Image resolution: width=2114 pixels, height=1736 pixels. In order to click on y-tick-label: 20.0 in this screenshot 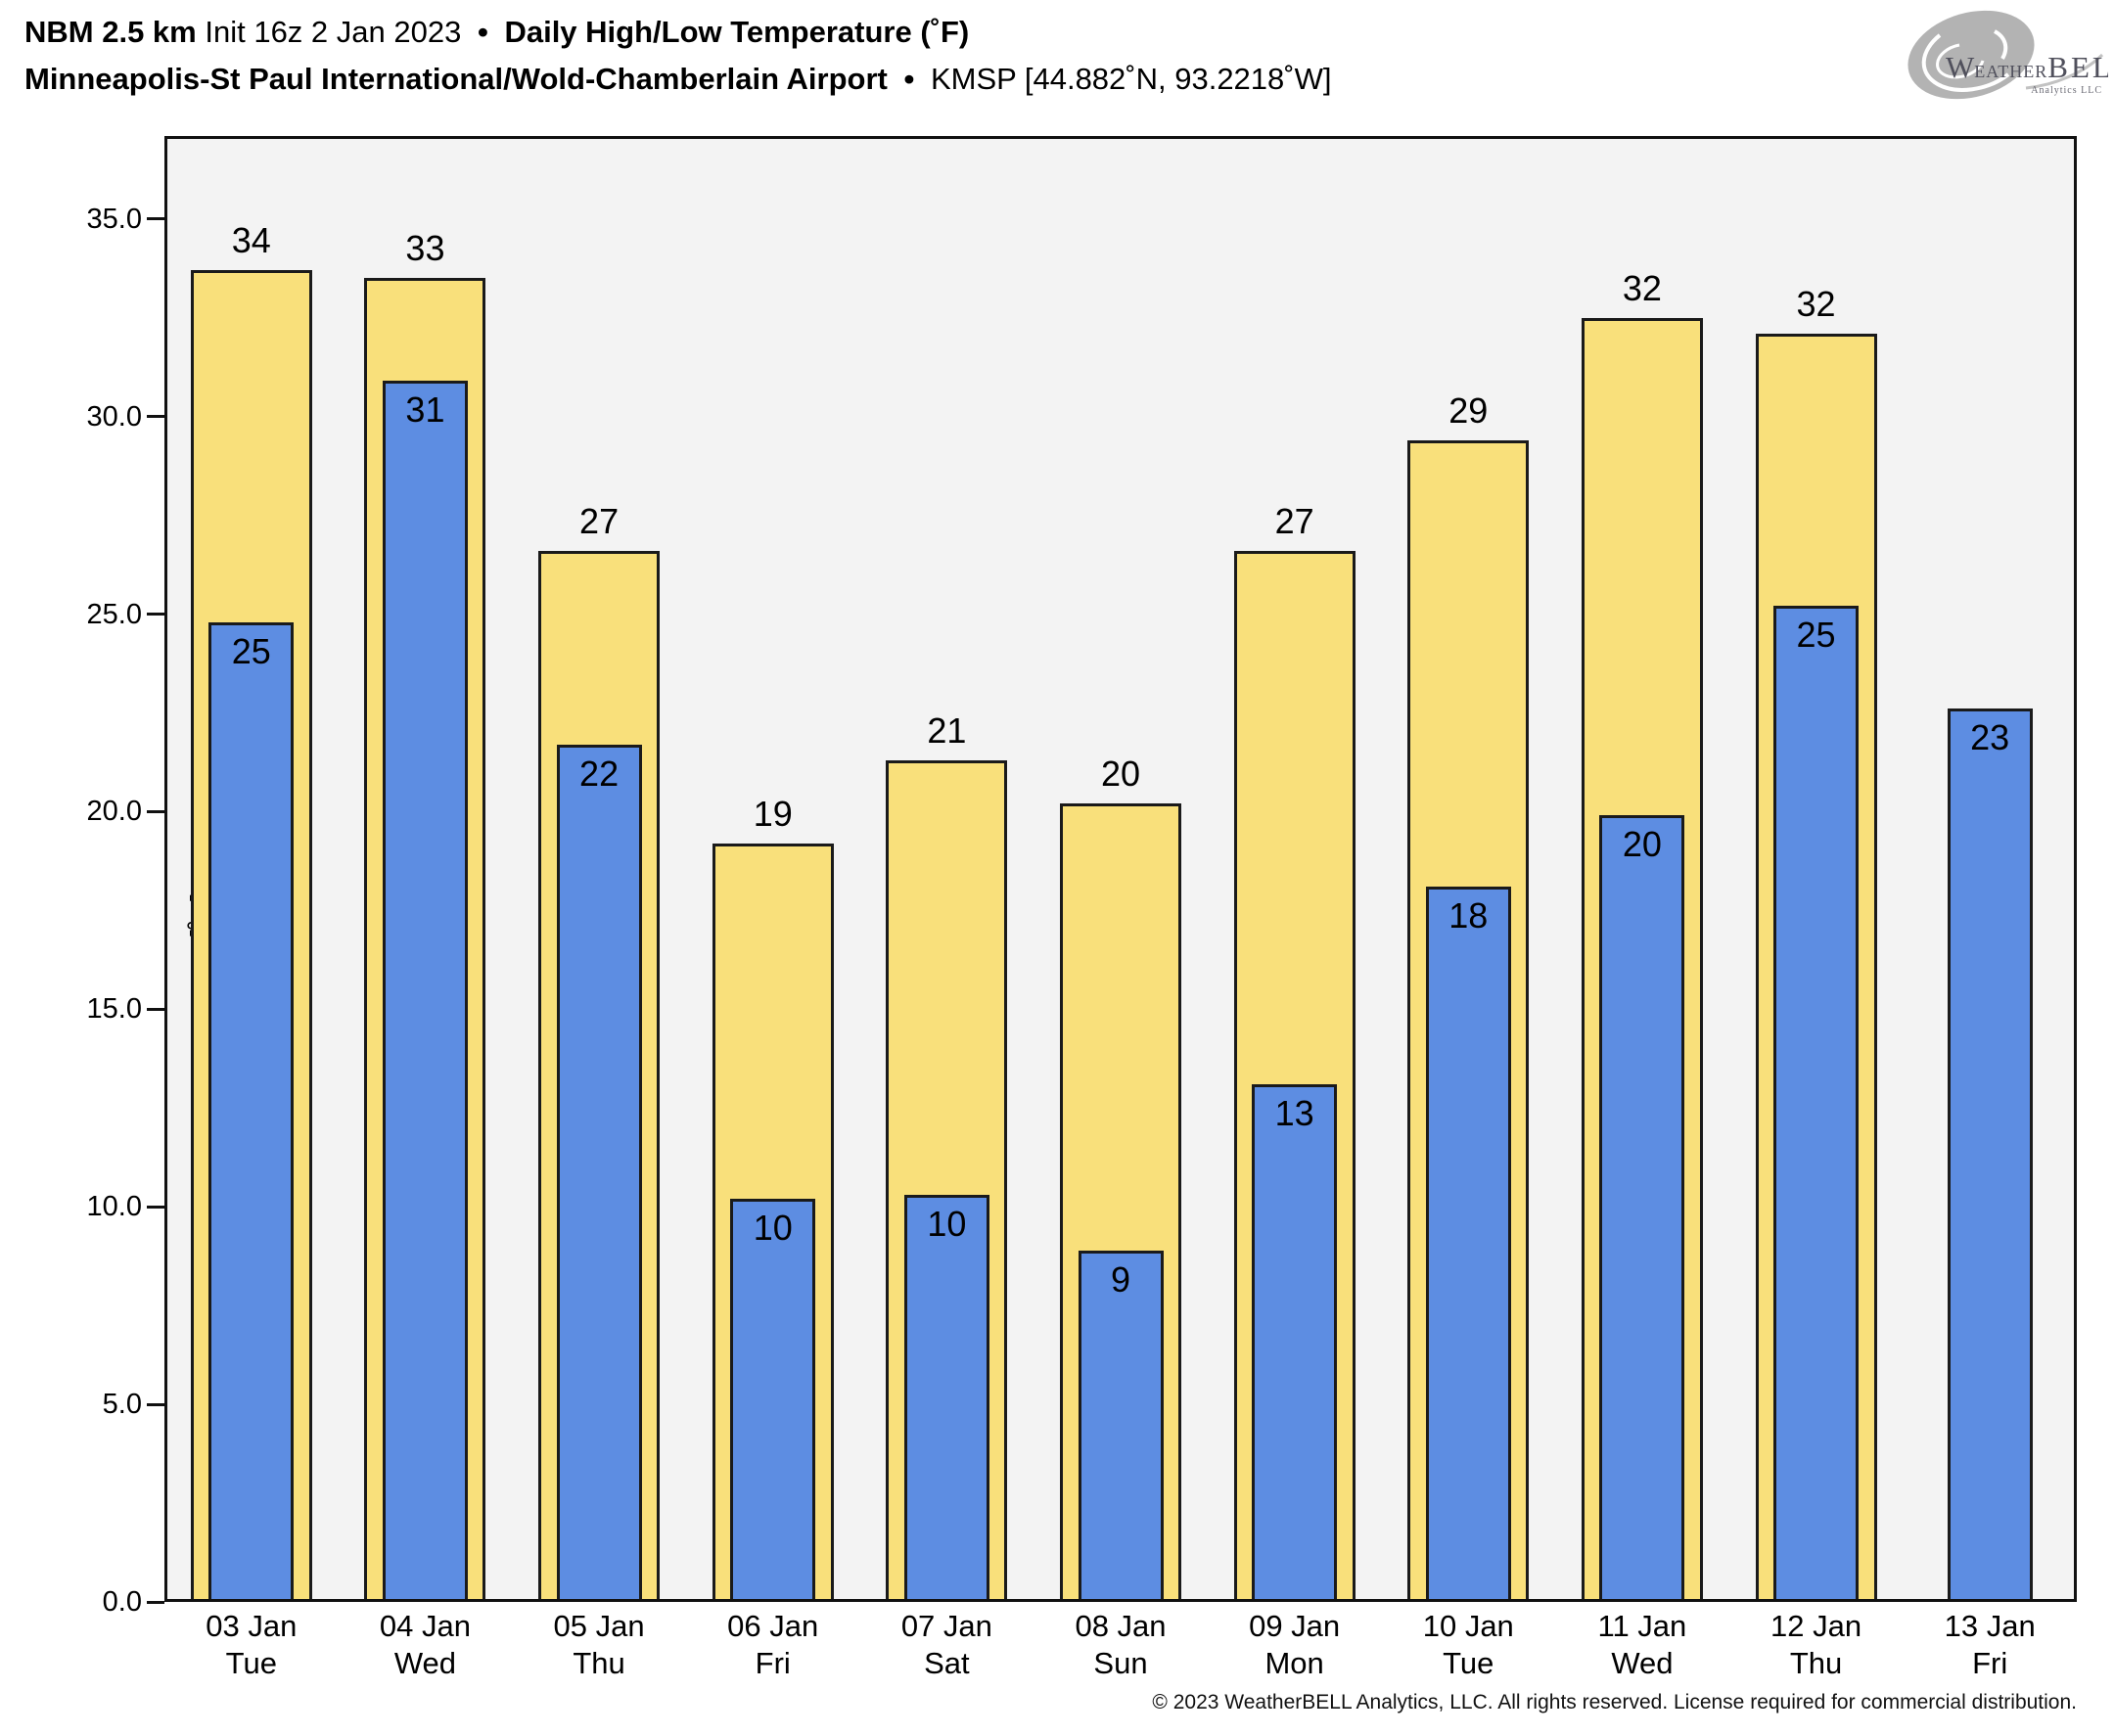, I will do `click(114, 812)`.